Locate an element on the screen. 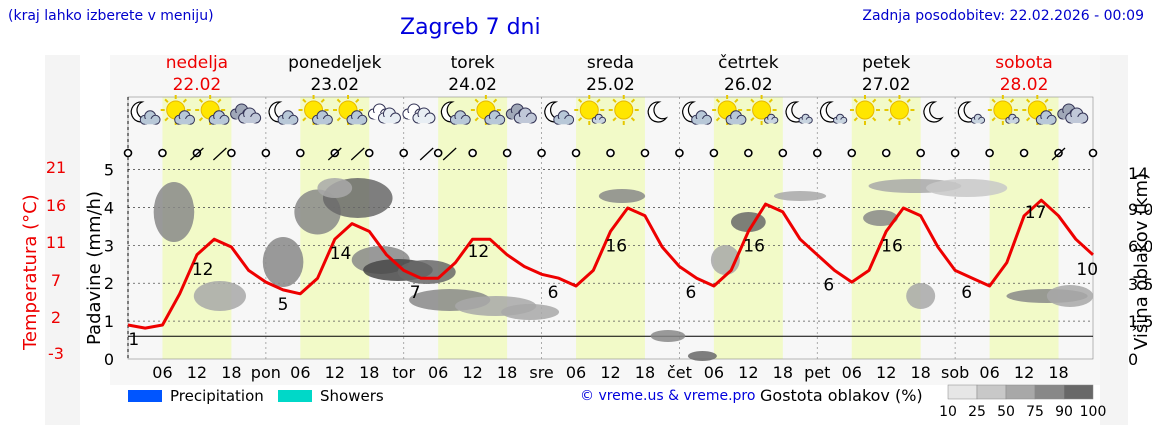 This screenshot has width=1152, height=443. cloud-density-swatch is located at coordinates (1020, 392).